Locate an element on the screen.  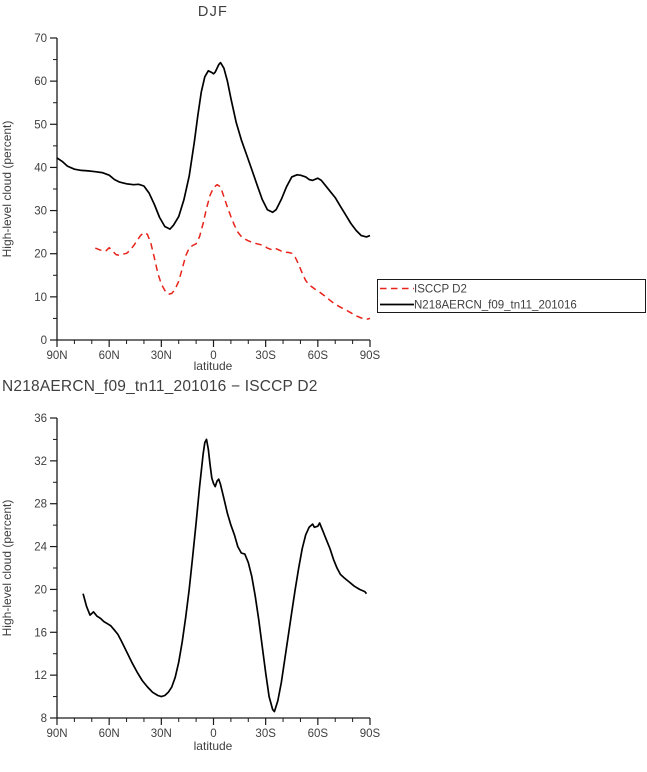
series-line-isccp is located at coordinates (233, 252).